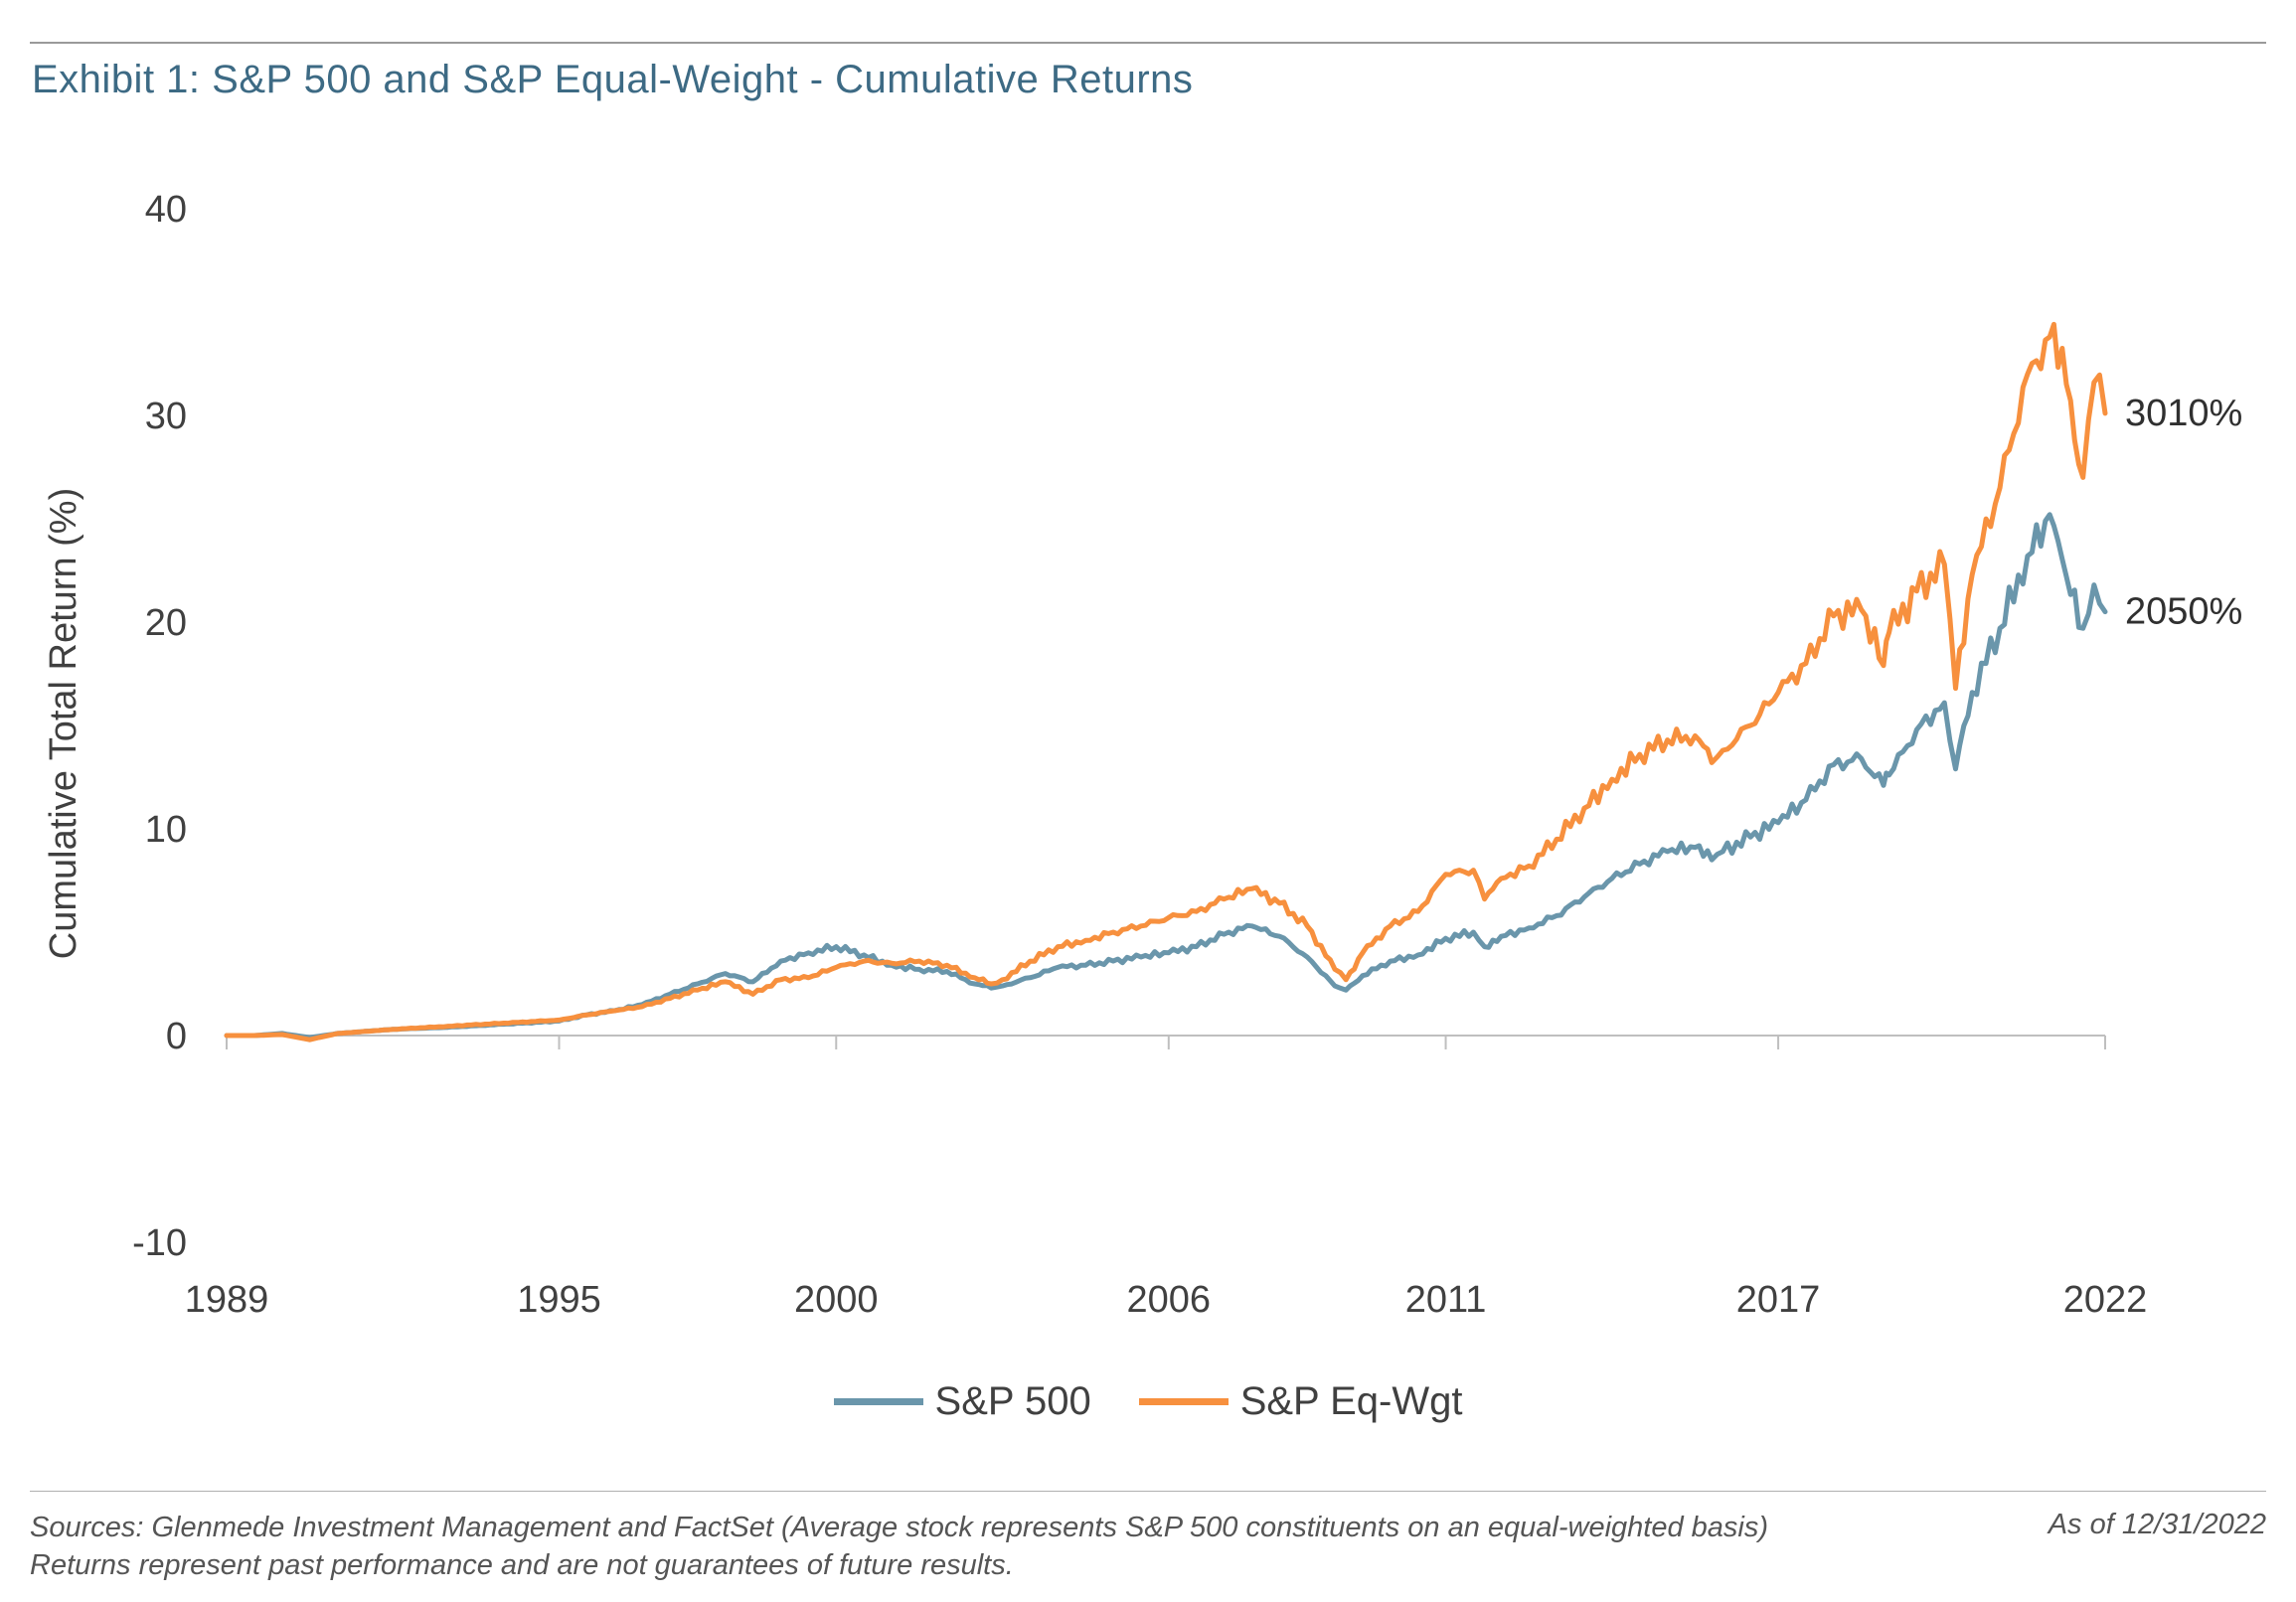  Describe the element at coordinates (1148, 43) in the screenshot. I see `top-rule` at that location.